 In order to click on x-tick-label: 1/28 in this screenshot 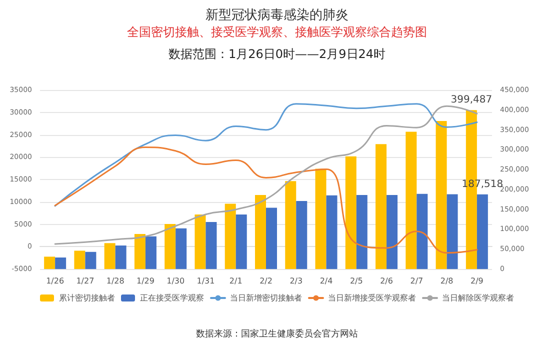, I will do `click(115, 281)`.